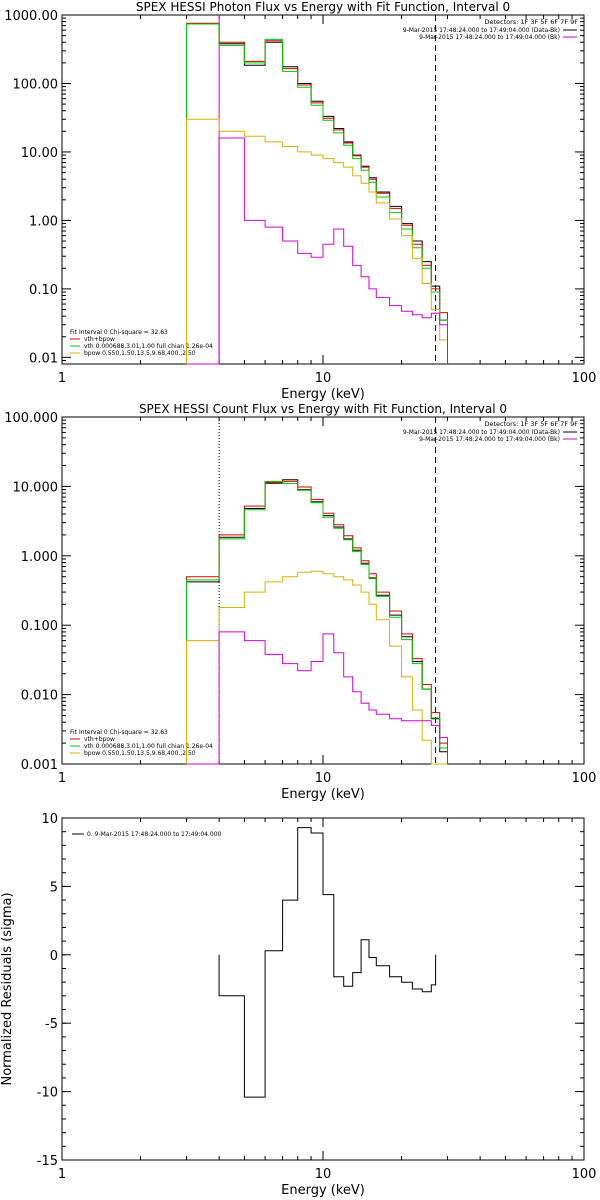 The image size is (600, 1200). I want to click on y-tick-label: 0.001, so click(39, 765).